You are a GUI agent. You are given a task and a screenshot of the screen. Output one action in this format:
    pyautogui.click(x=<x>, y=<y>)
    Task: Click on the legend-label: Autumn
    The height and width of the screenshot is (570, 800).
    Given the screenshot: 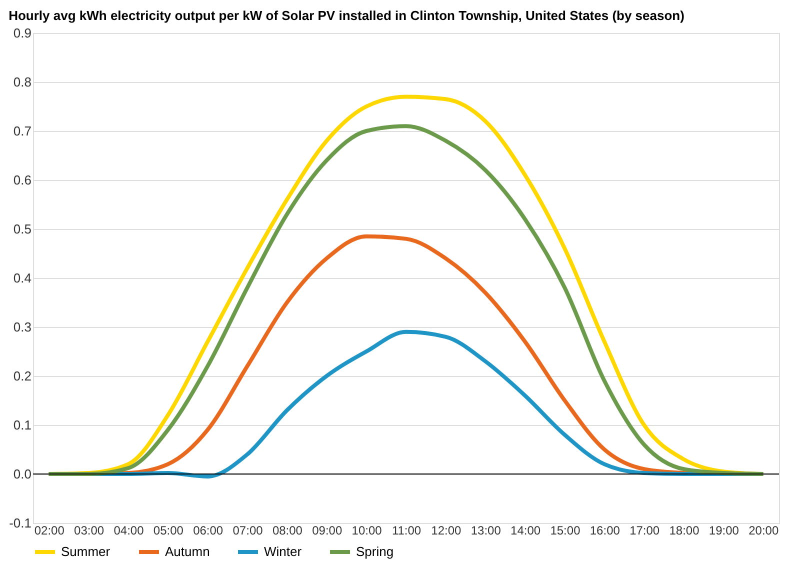 What is the action you would take?
    pyautogui.click(x=187, y=551)
    